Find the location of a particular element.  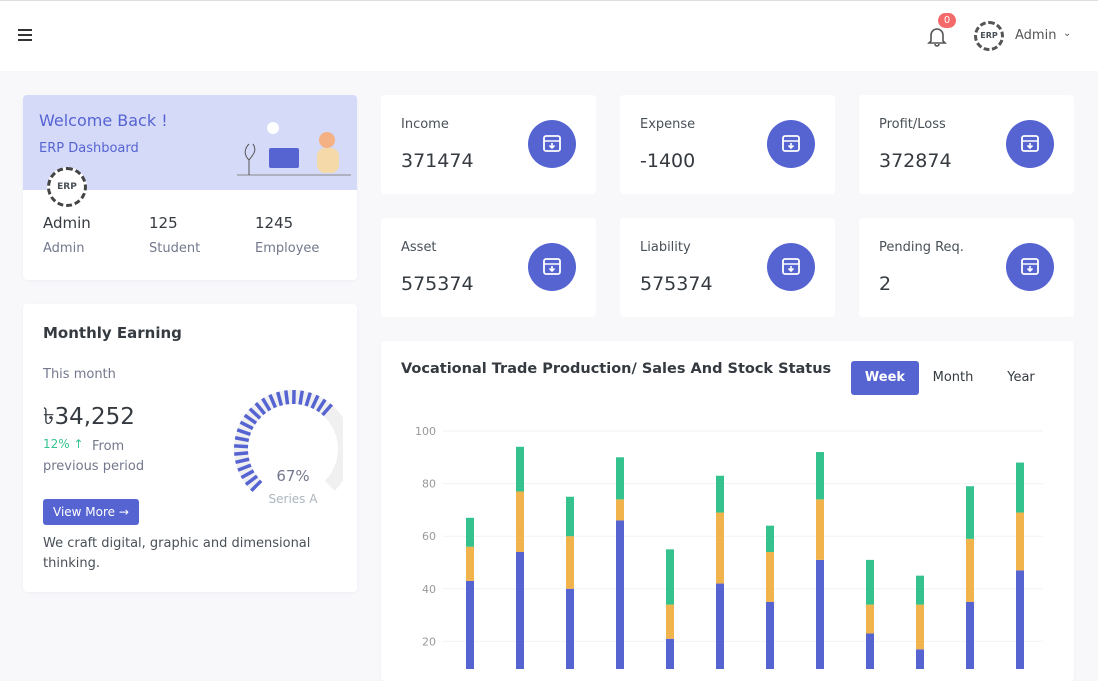

stat-card-value: -1400 is located at coordinates (667, 161).